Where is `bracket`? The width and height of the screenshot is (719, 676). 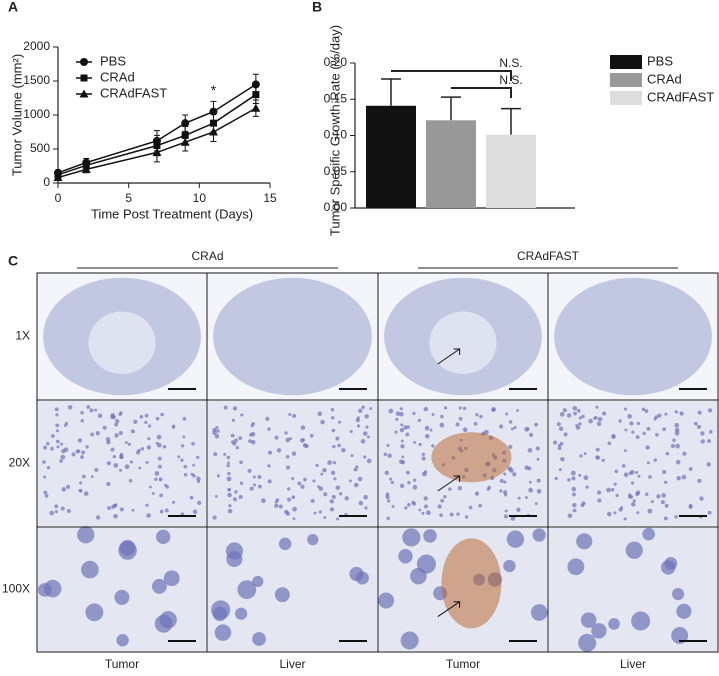 bracket is located at coordinates (481, 92).